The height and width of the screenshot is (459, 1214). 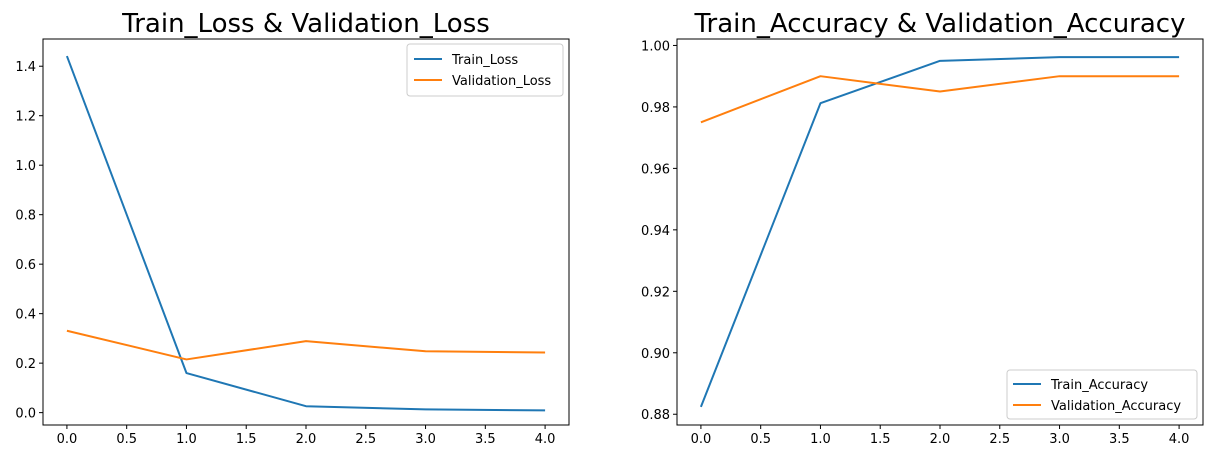 I want to click on y-tick-label: 0.98, so click(x=655, y=108).